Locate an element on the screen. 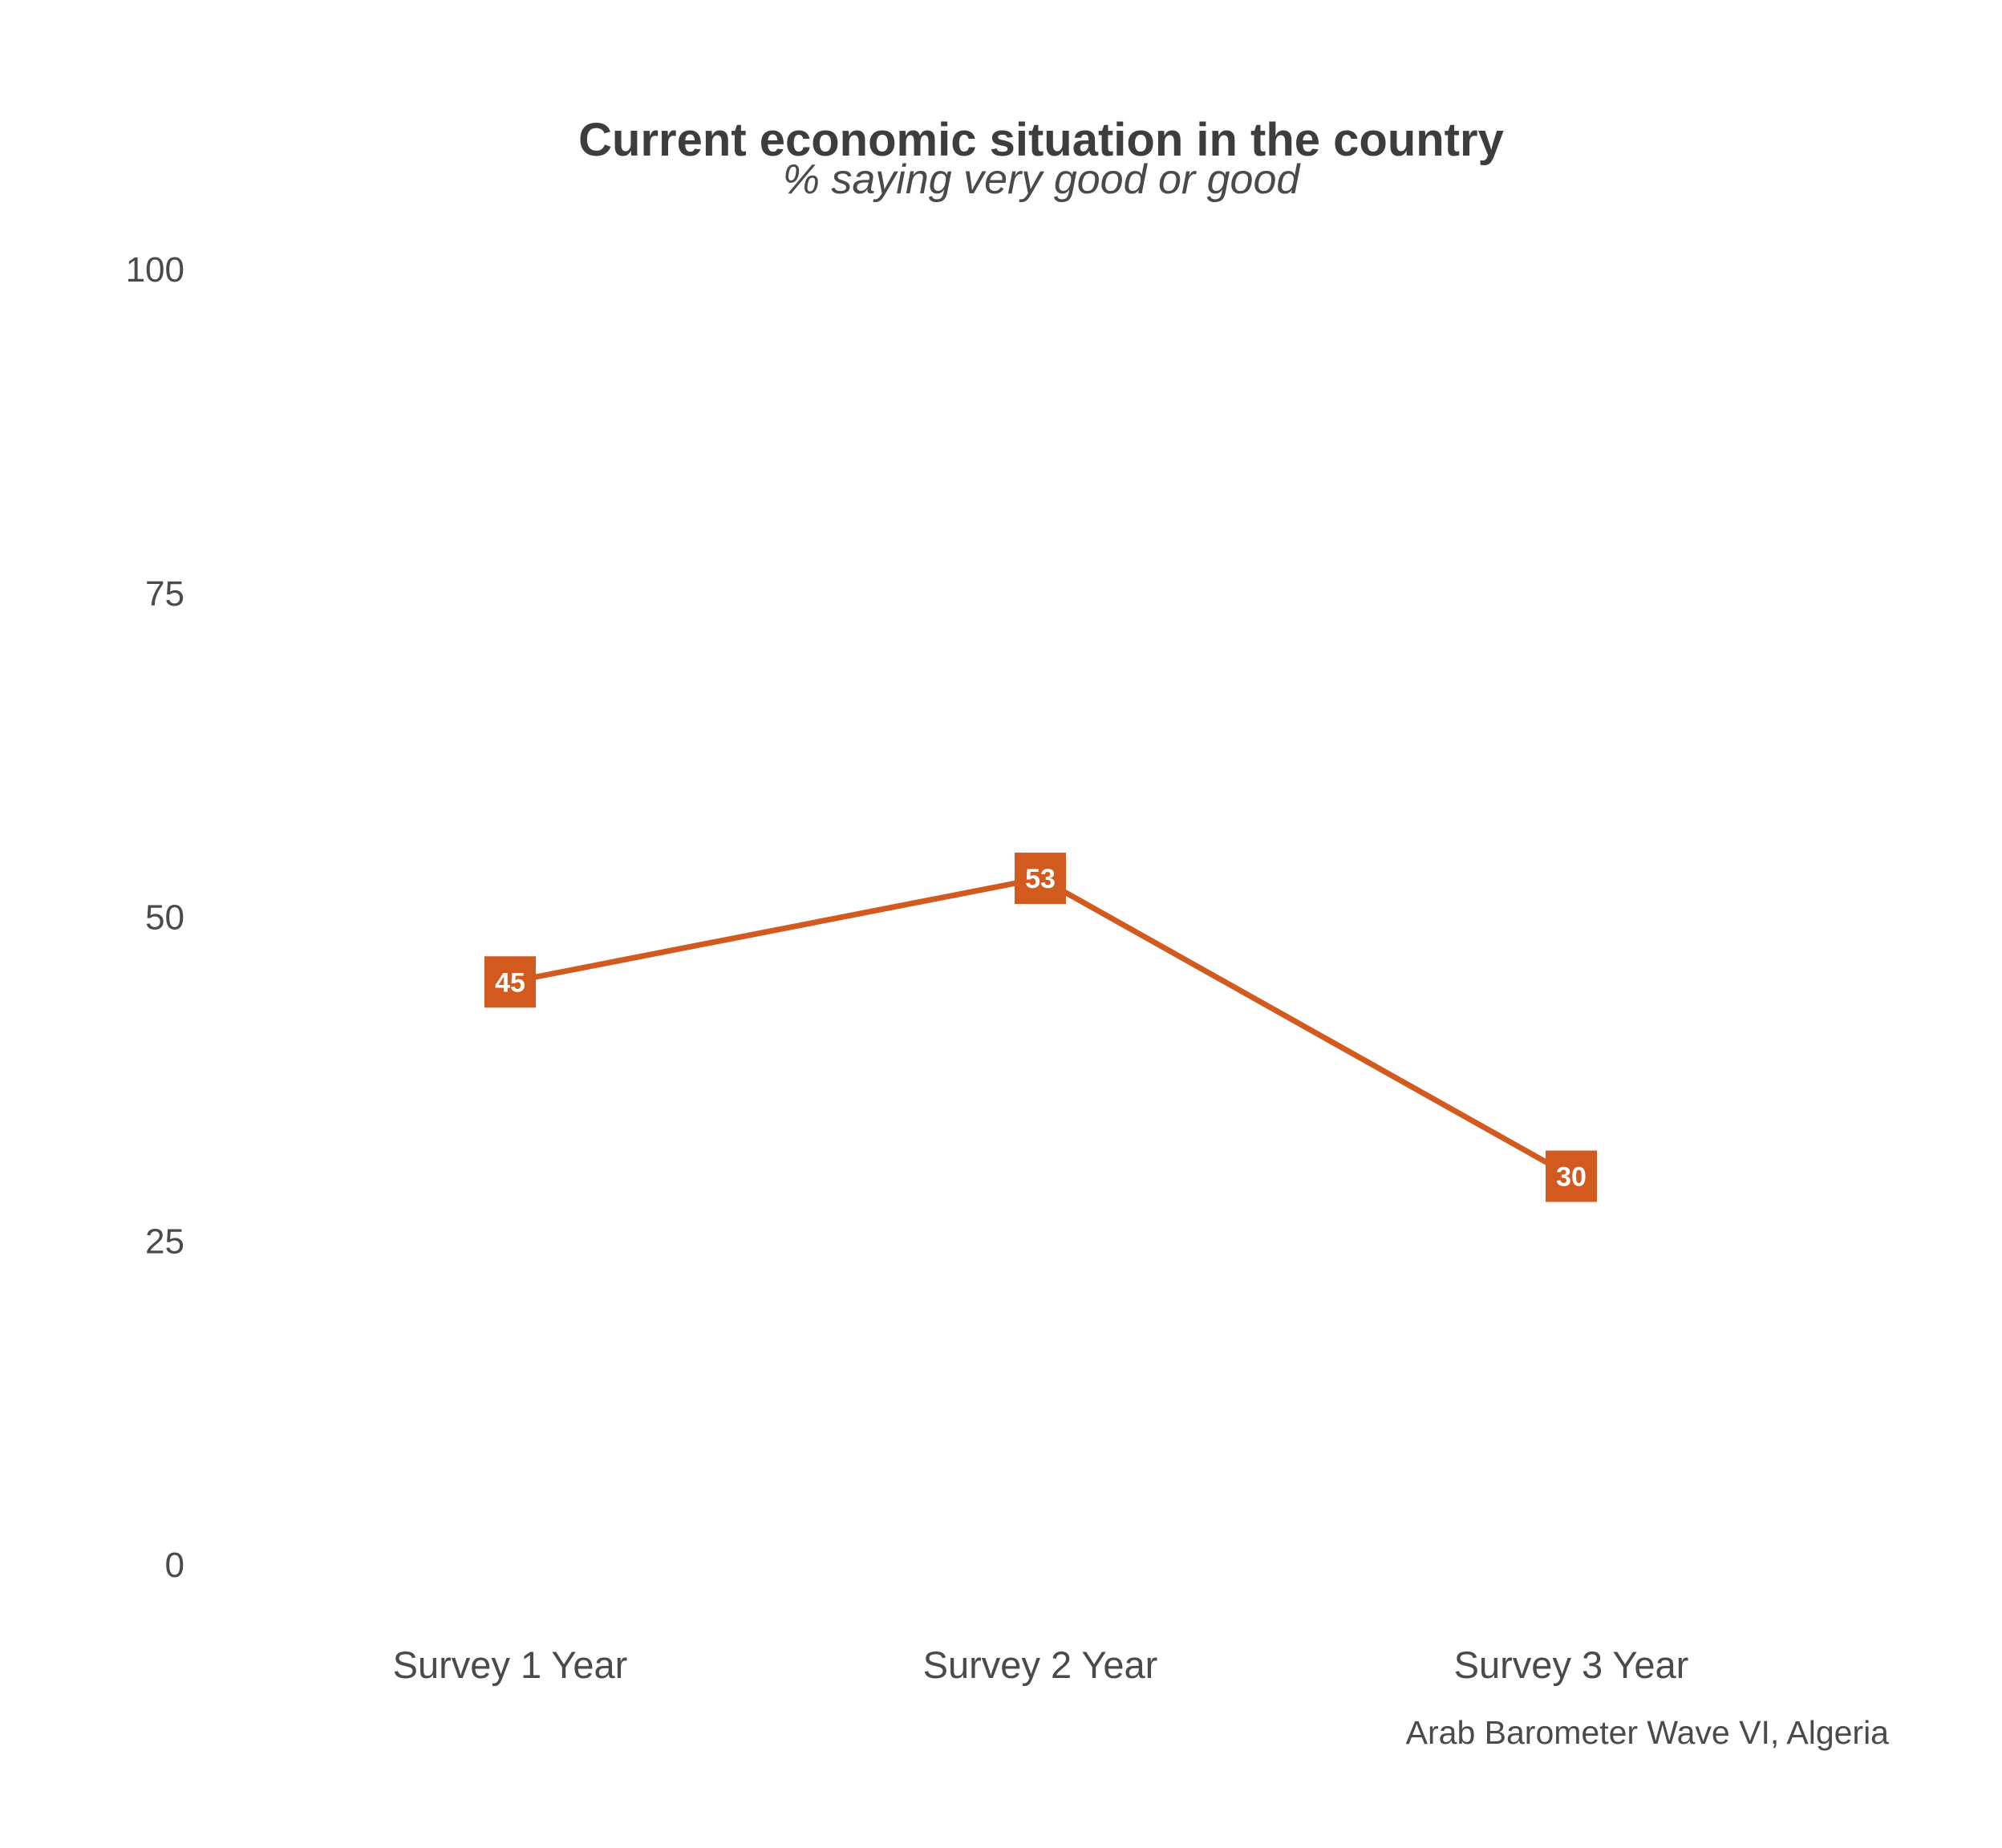 The image size is (2002, 1848). data-label: 45 is located at coordinates (510, 982).